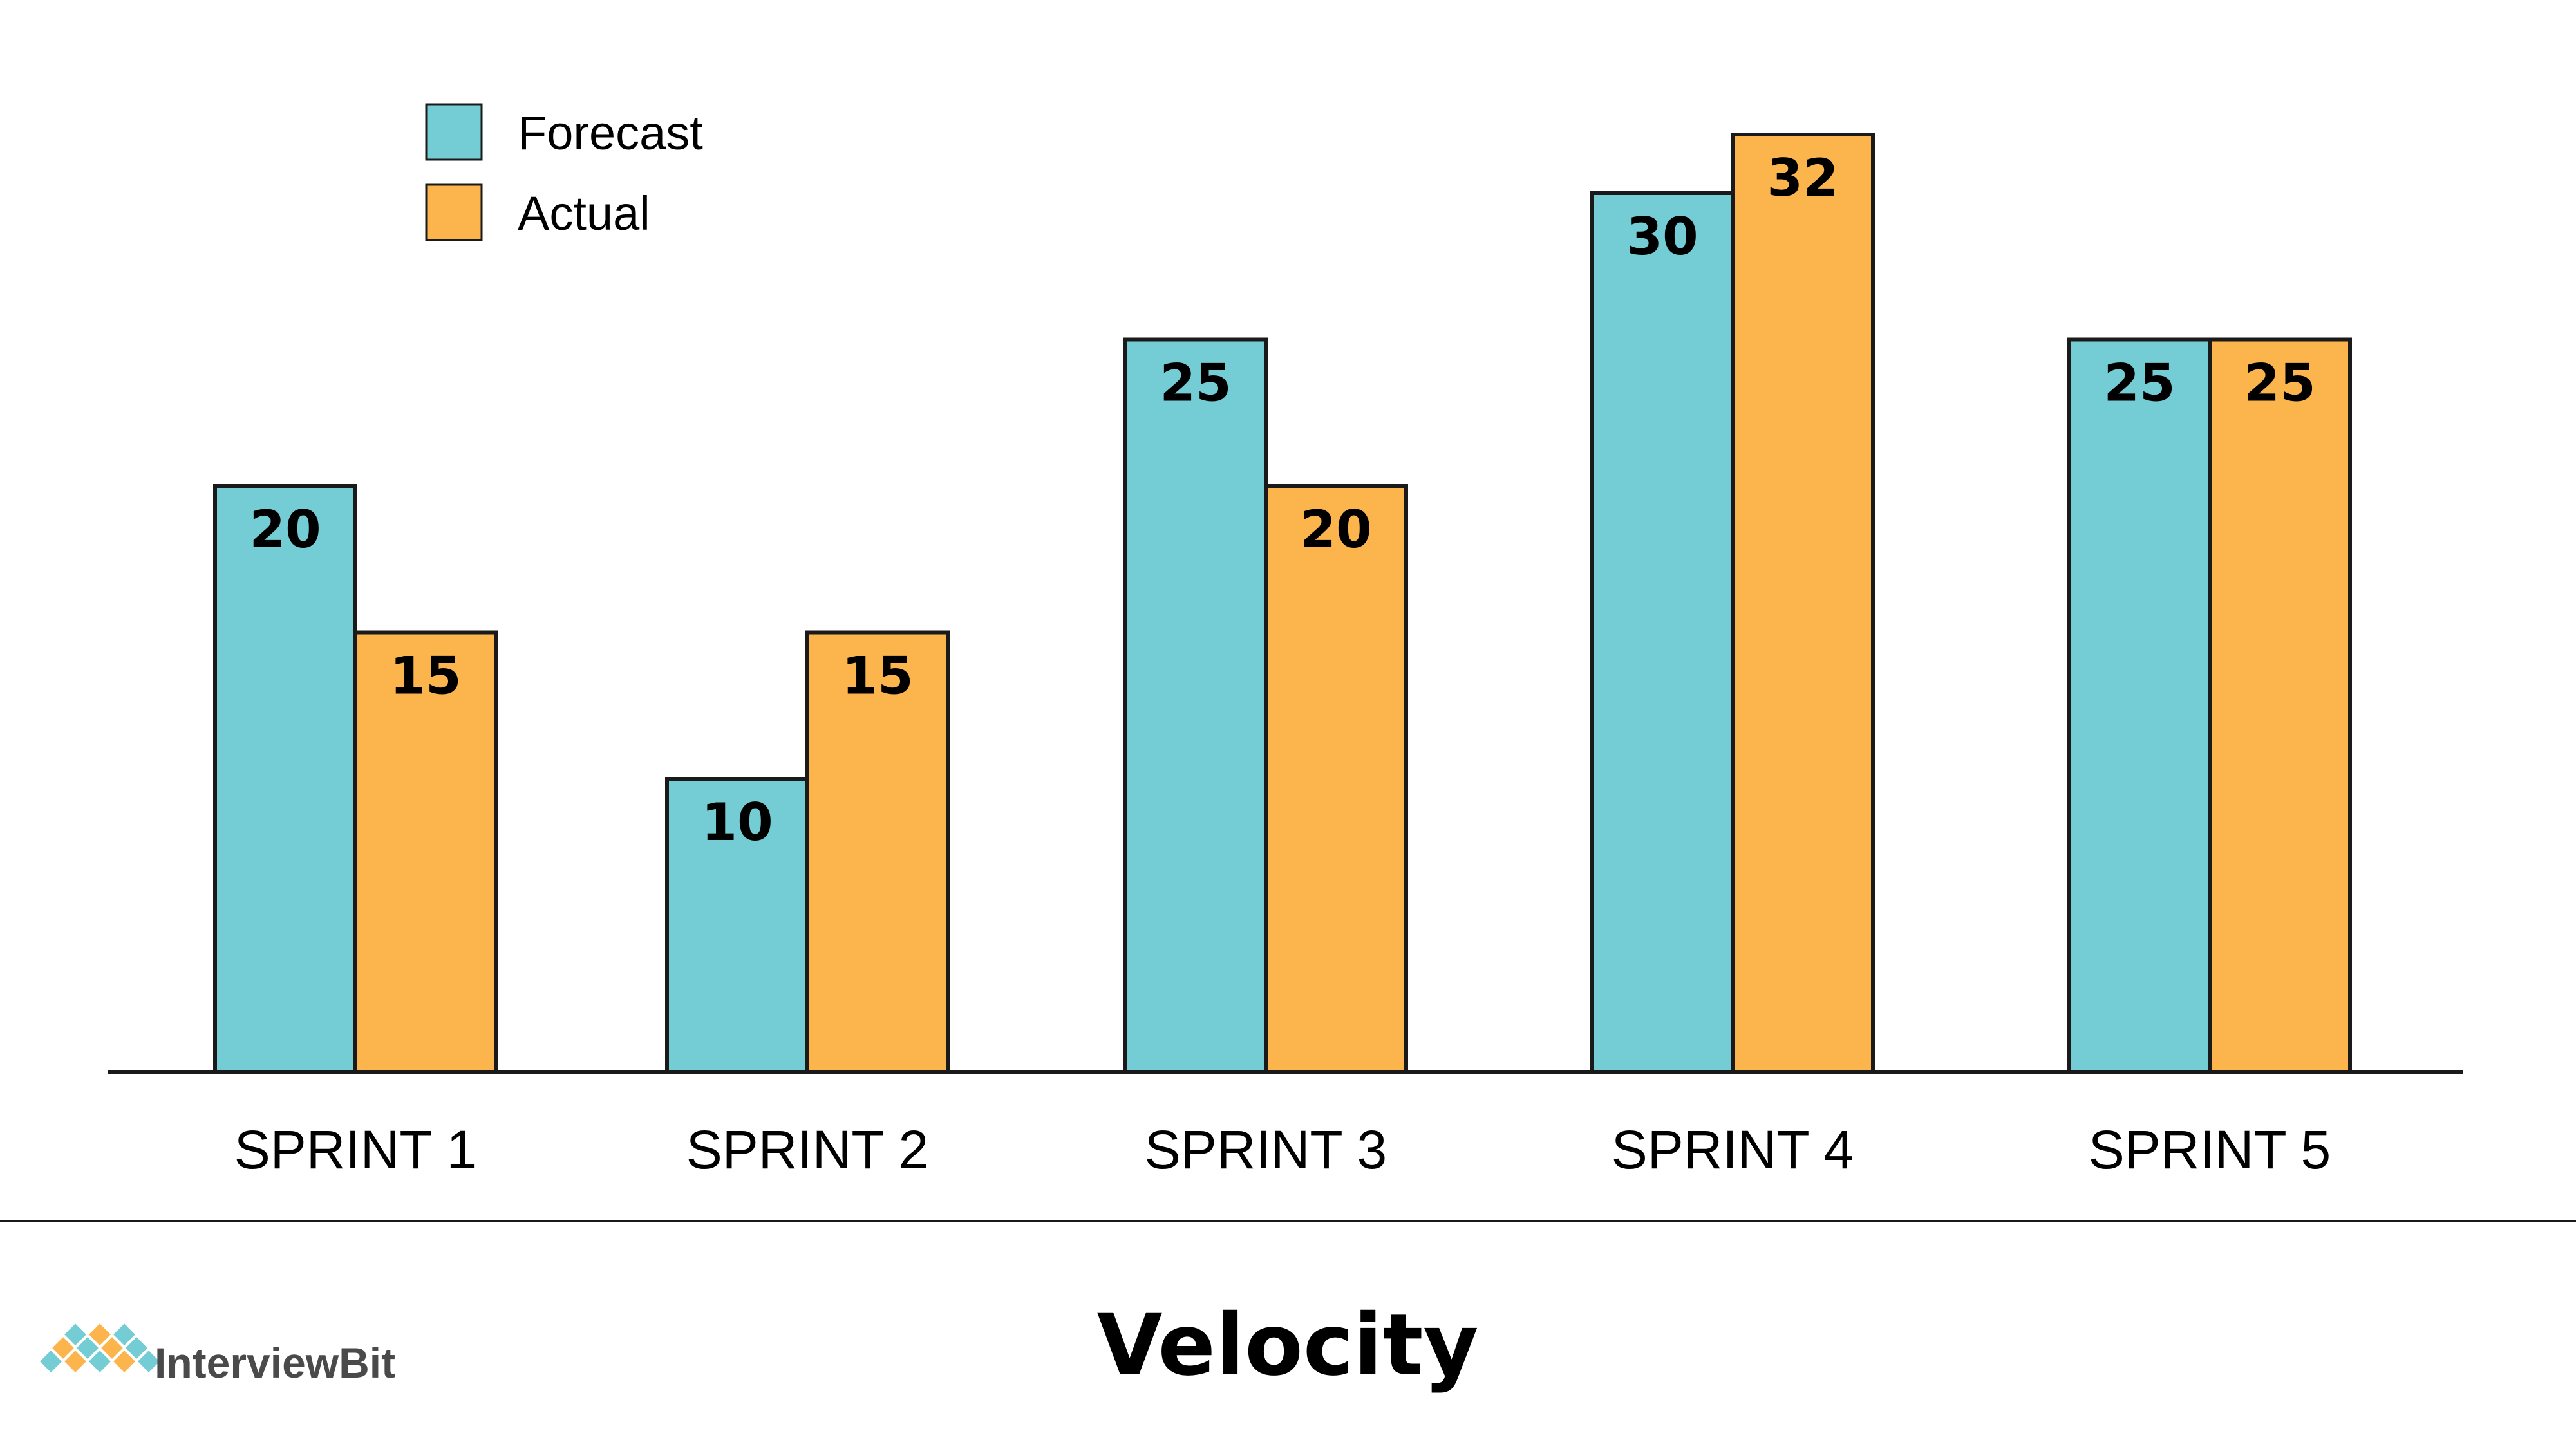  I want to click on x-tick-label-4: SPRINT 4, so click(1733, 1149).